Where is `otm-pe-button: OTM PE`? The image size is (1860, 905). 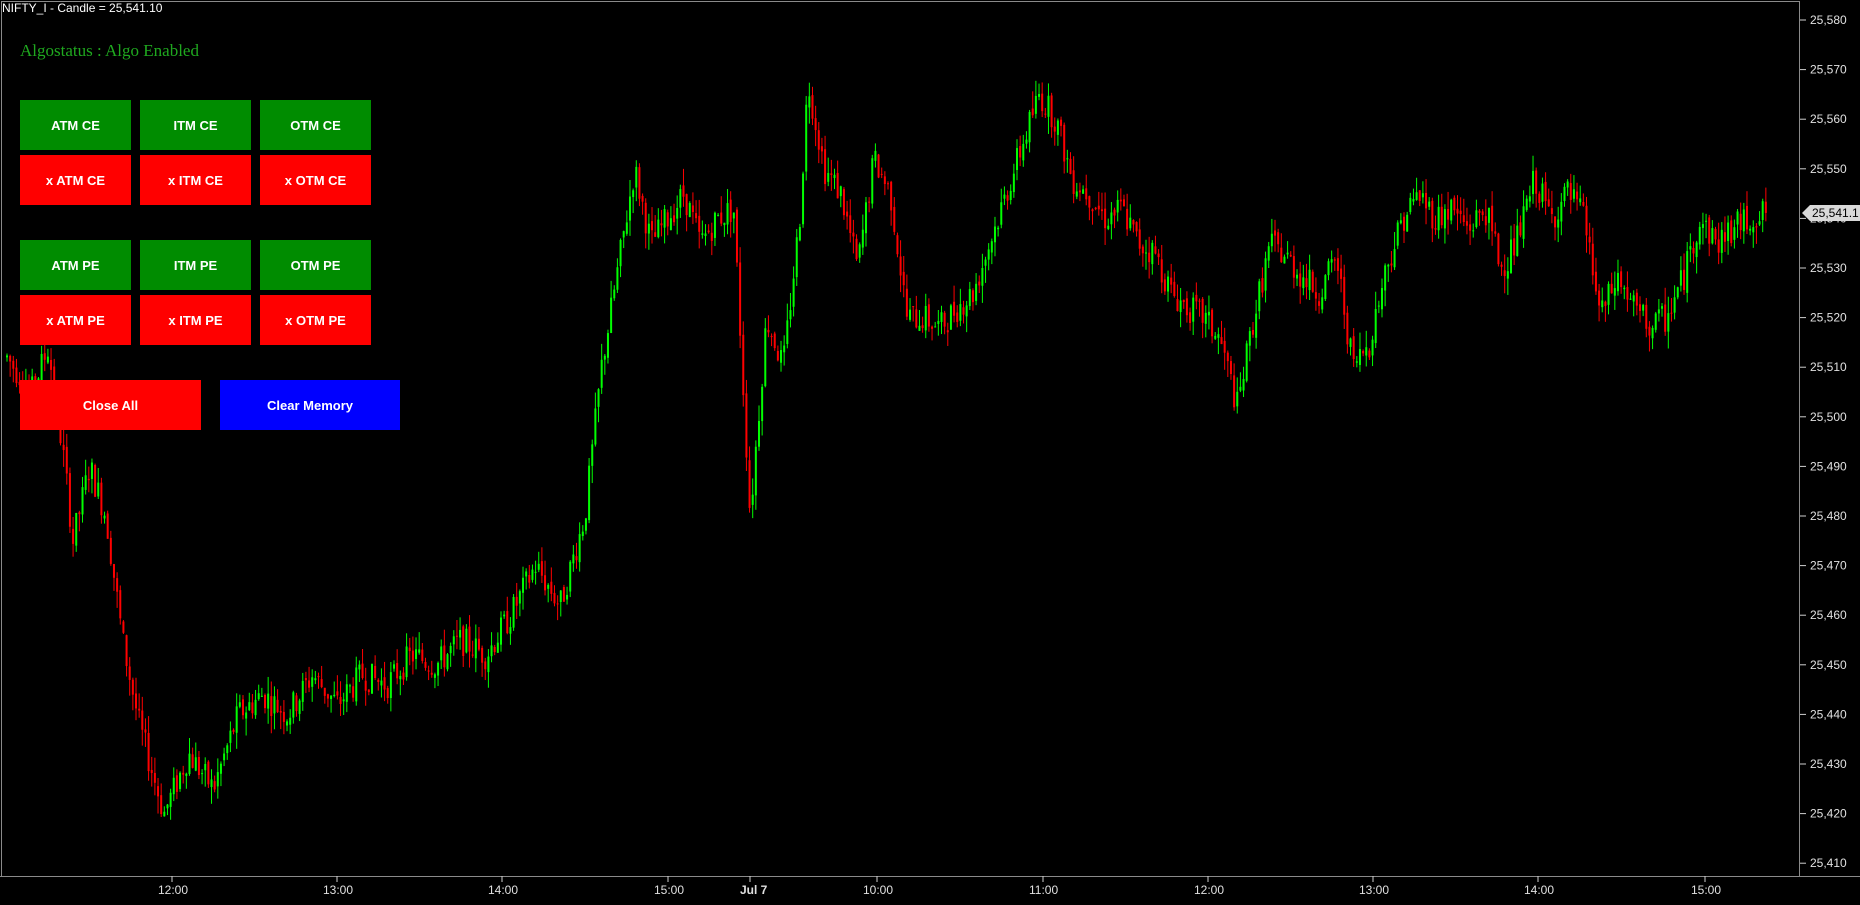
otm-pe-button: OTM PE is located at coordinates (315, 265).